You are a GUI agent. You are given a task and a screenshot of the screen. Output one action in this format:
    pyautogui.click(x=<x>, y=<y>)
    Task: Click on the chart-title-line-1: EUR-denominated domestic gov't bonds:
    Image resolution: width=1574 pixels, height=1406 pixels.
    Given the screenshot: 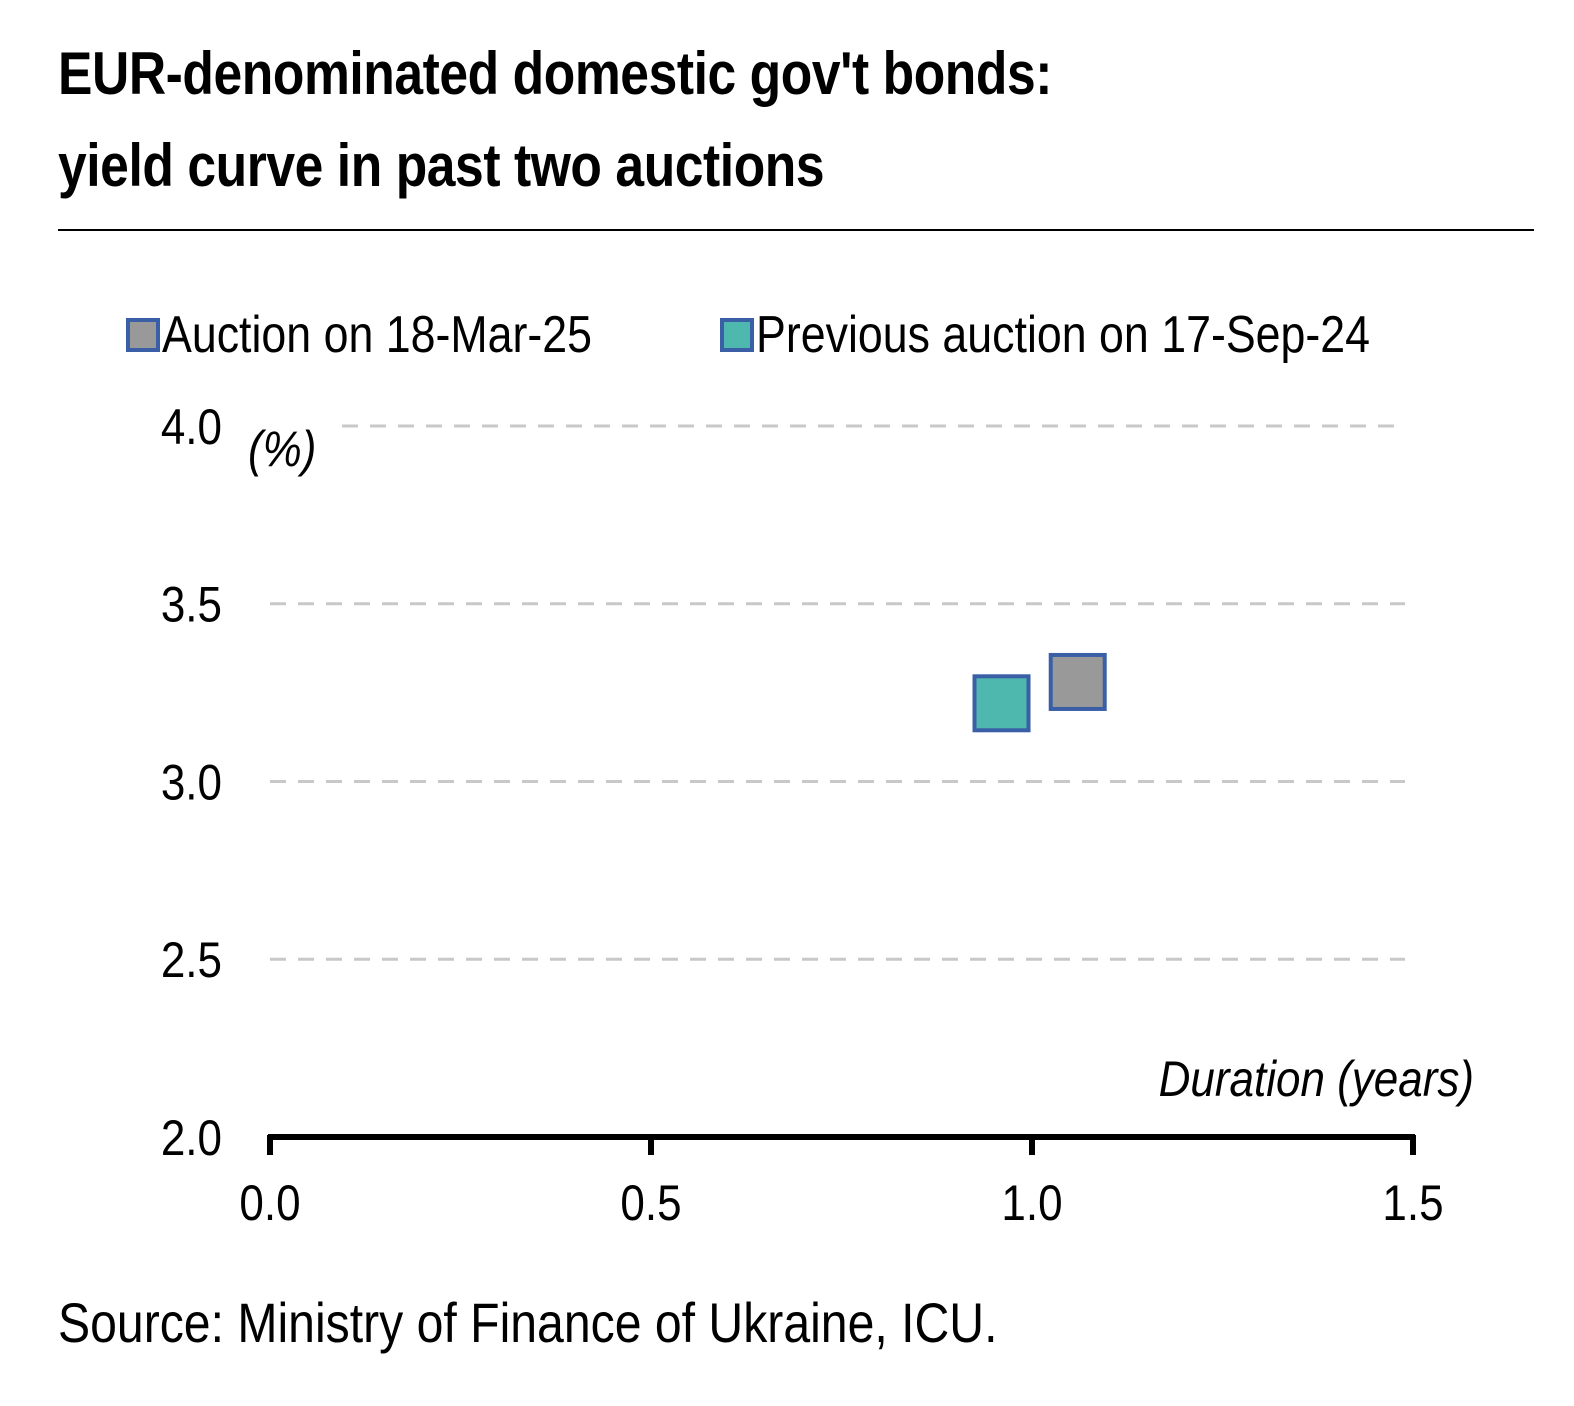 What is the action you would take?
    pyautogui.click(x=555, y=73)
    